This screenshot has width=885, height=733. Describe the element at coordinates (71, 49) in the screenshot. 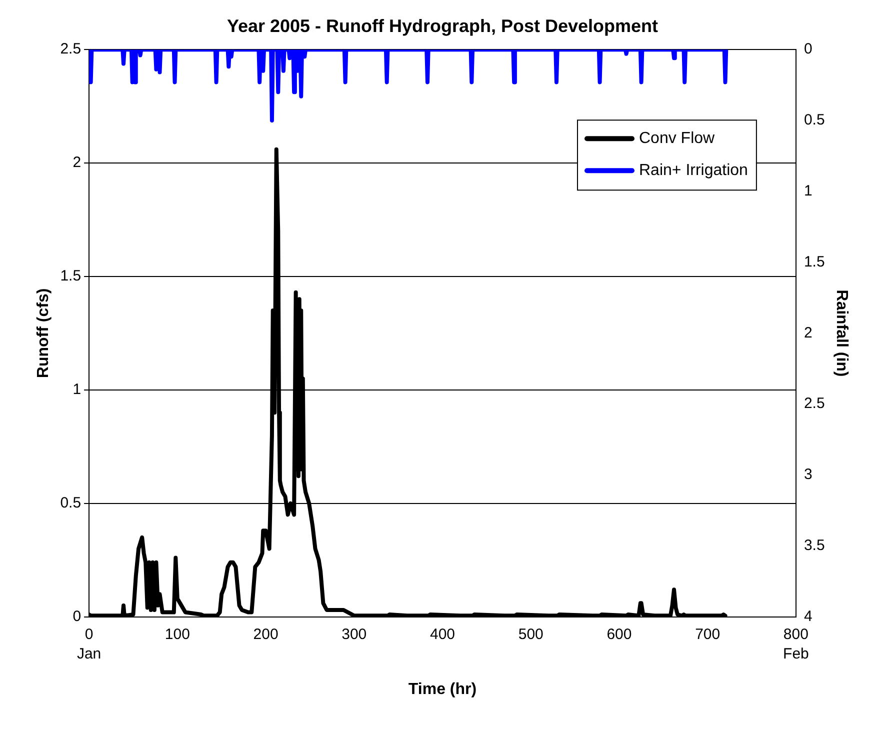

I see `y-tick-label: 2.5` at that location.